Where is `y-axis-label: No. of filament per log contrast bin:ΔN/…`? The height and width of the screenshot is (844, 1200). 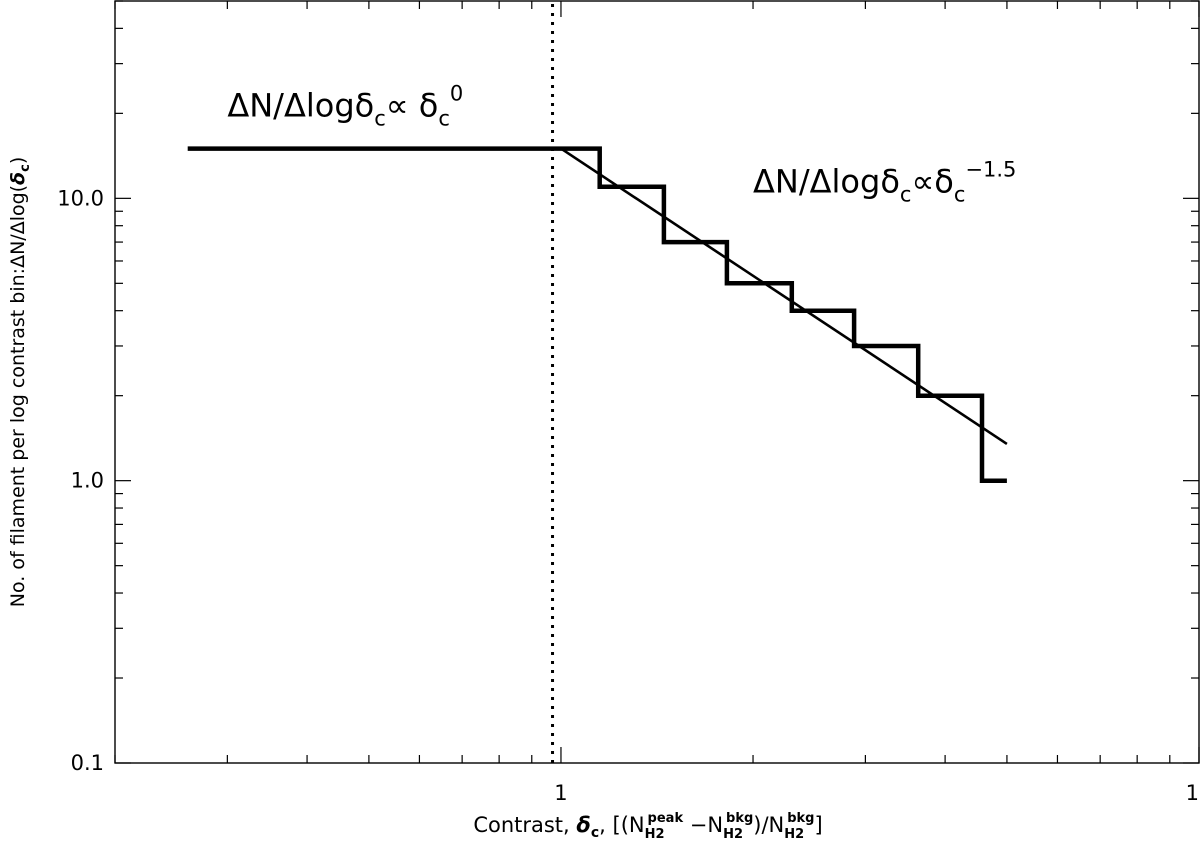
y-axis-label: No. of filament per log contrast bin:ΔN/… is located at coordinates (20, 382).